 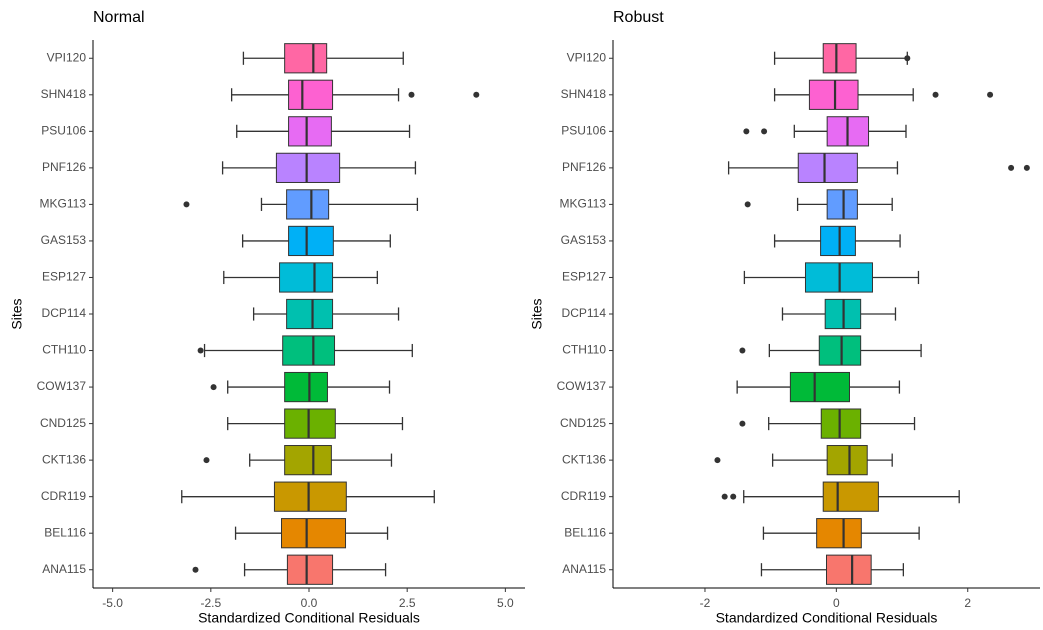 I want to click on x-tick-label: -5.0, so click(x=112, y=603).